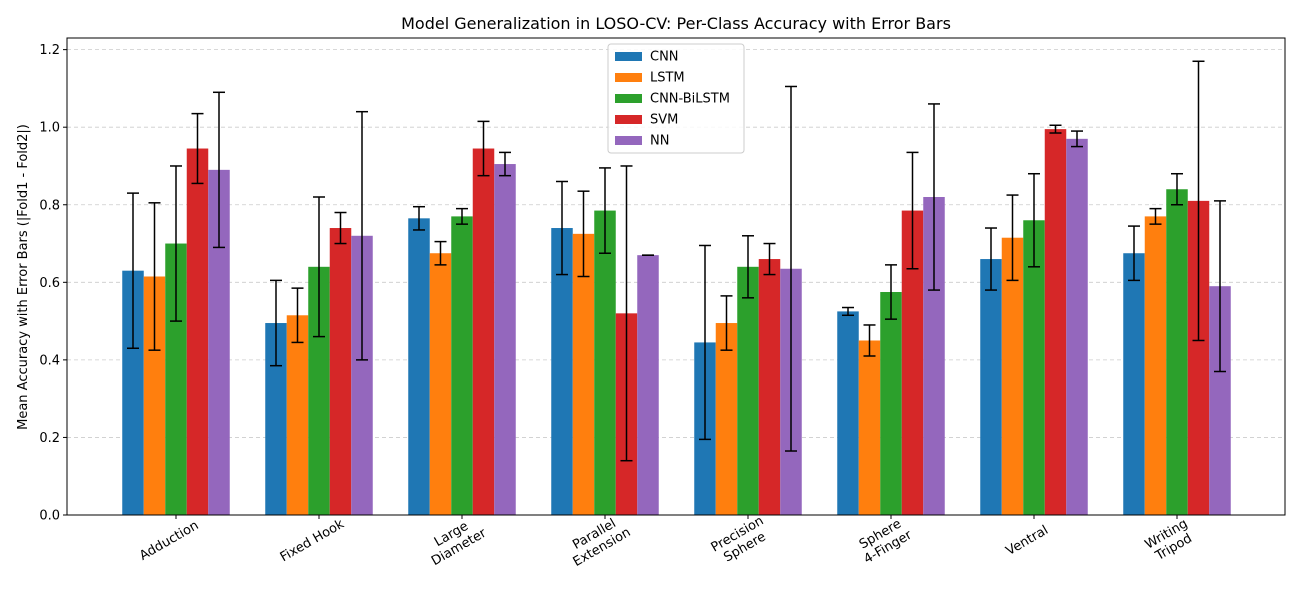 The image size is (1300, 600). What do you see at coordinates (49, 205) in the screenshot?
I see `y-tick-label: 0.8` at bounding box center [49, 205].